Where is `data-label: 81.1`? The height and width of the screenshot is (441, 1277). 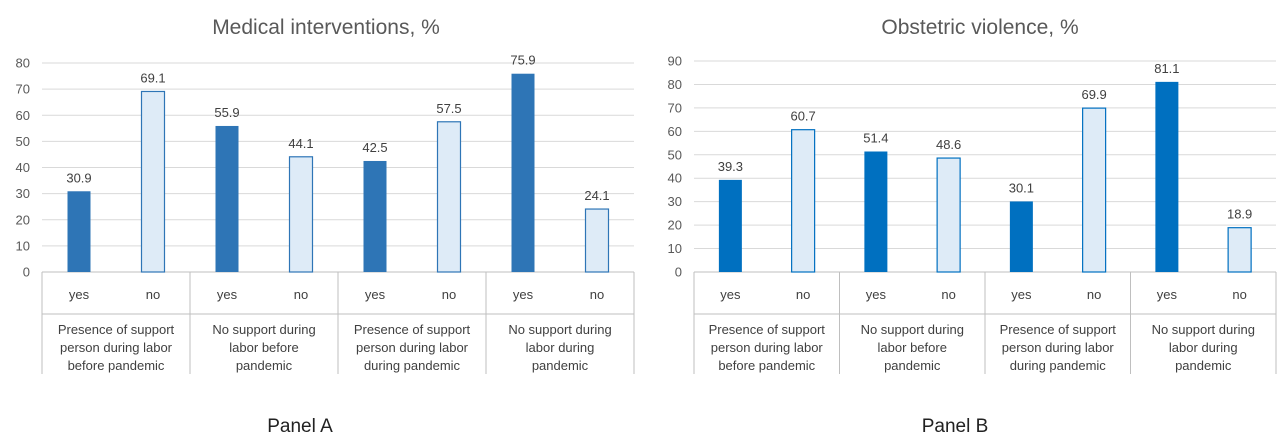 data-label: 81.1 is located at coordinates (1166, 68).